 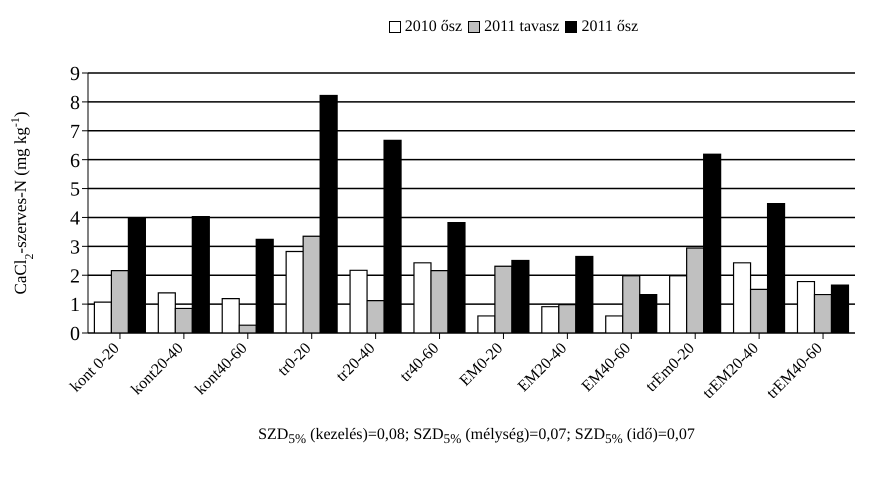 I want to click on y-tick-label: 6, so click(x=75, y=161).